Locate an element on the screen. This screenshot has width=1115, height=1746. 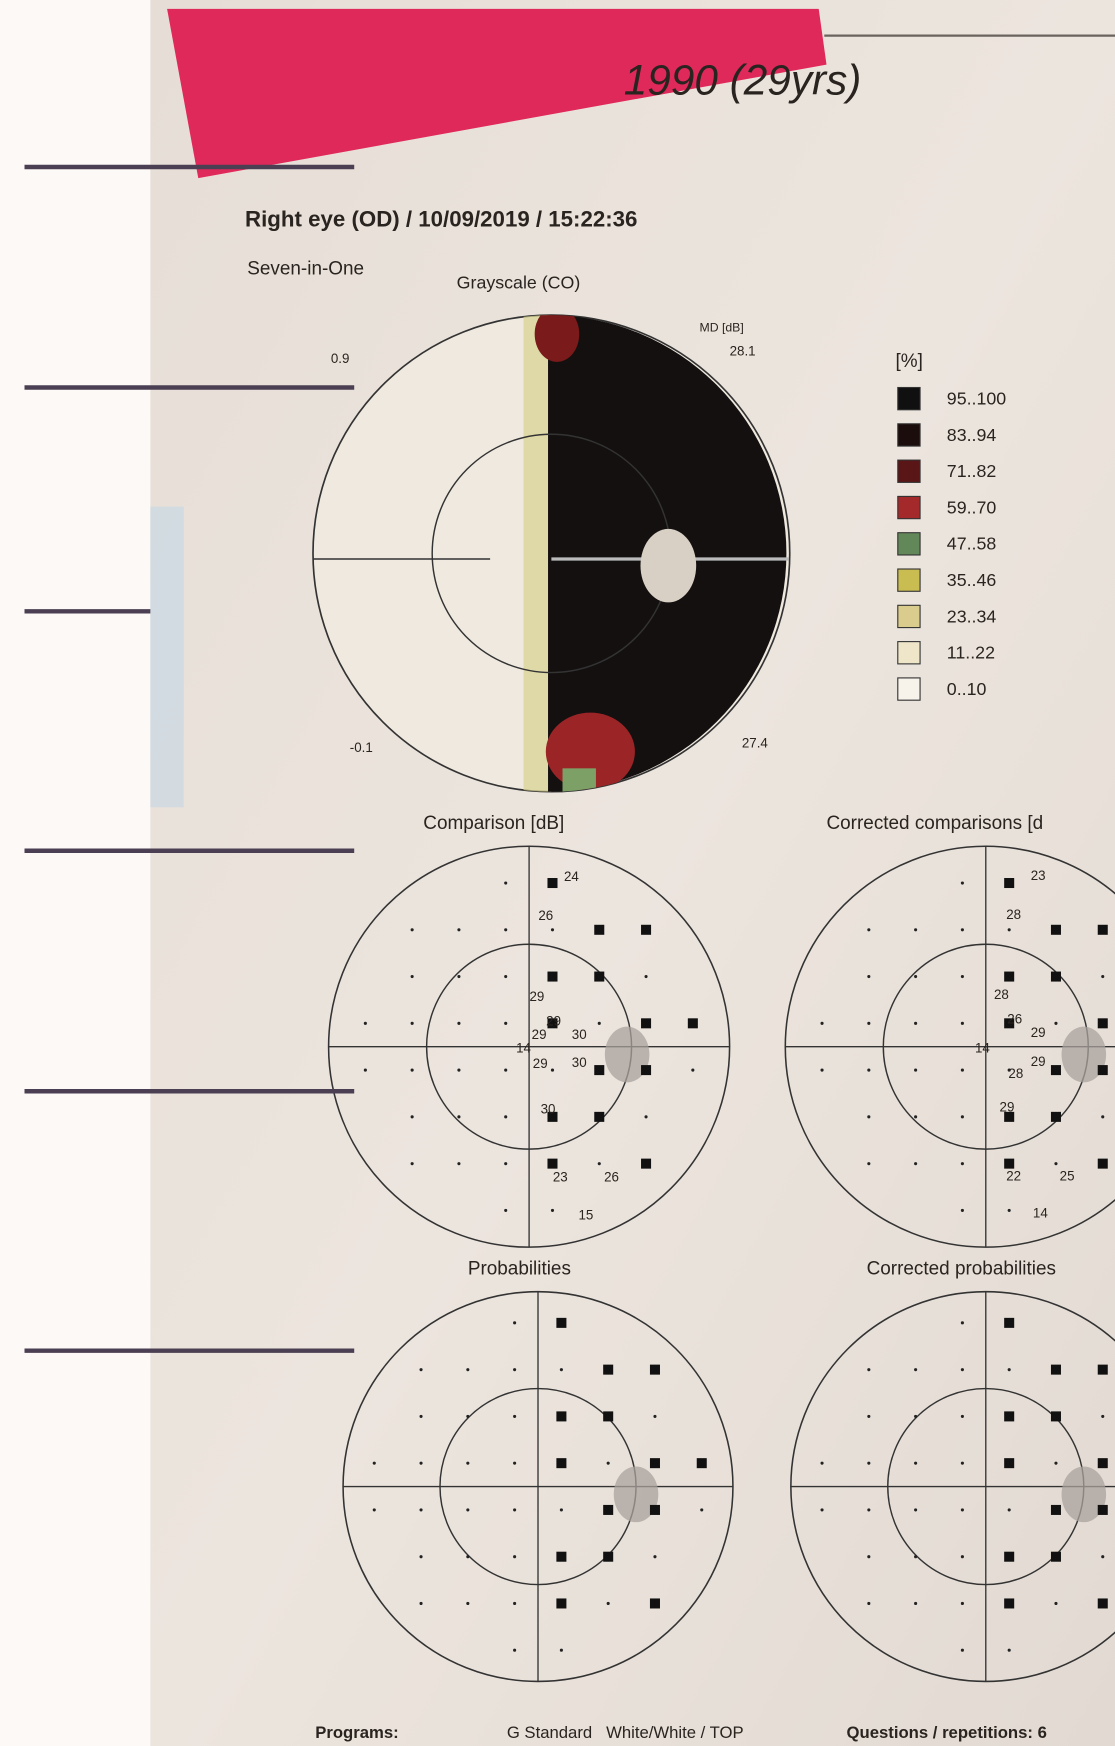
plot-title: Corrected probabilities is located at coordinates (961, 1268).